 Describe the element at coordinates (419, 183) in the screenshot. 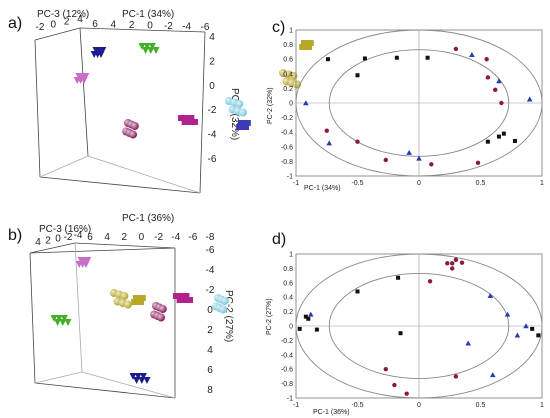

I see `c-x-tick-label: 0` at that location.